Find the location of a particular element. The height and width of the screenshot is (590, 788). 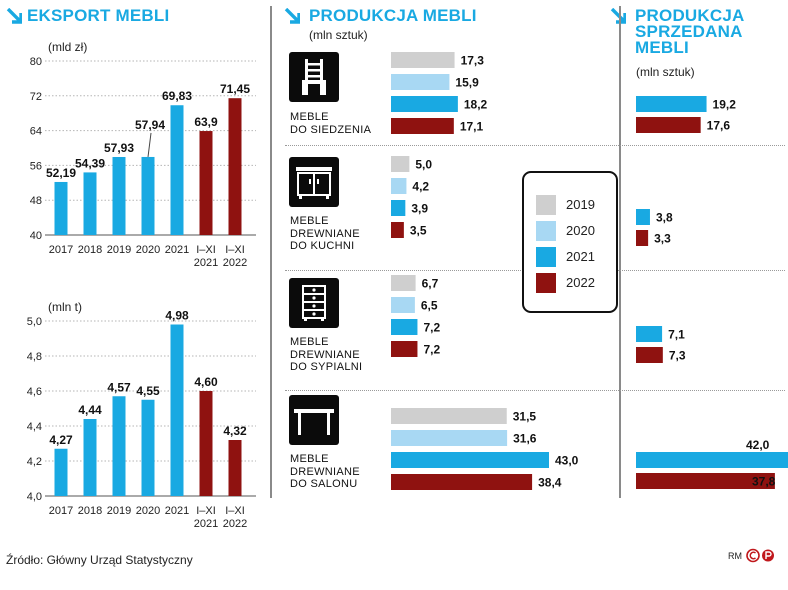

category-label-bedroom: MEBLE DREWNIANE DO SYPIALNI is located at coordinates (326, 354).